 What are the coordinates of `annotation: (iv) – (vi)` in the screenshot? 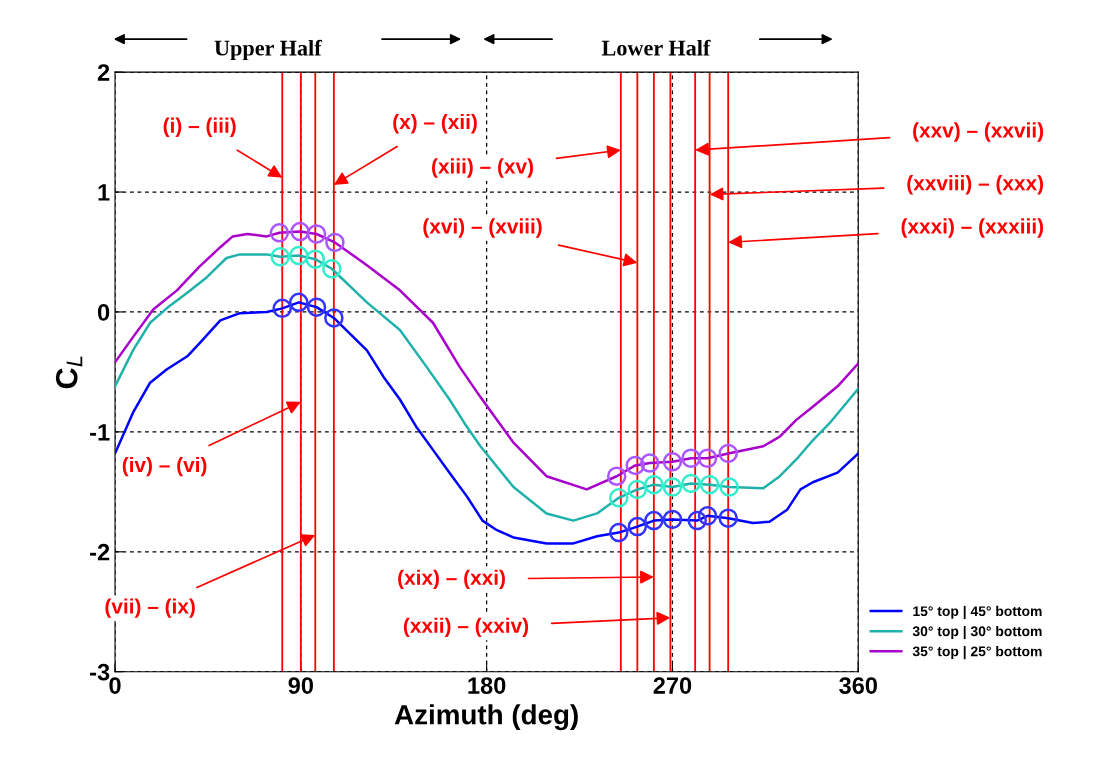 It's located at (164, 466).